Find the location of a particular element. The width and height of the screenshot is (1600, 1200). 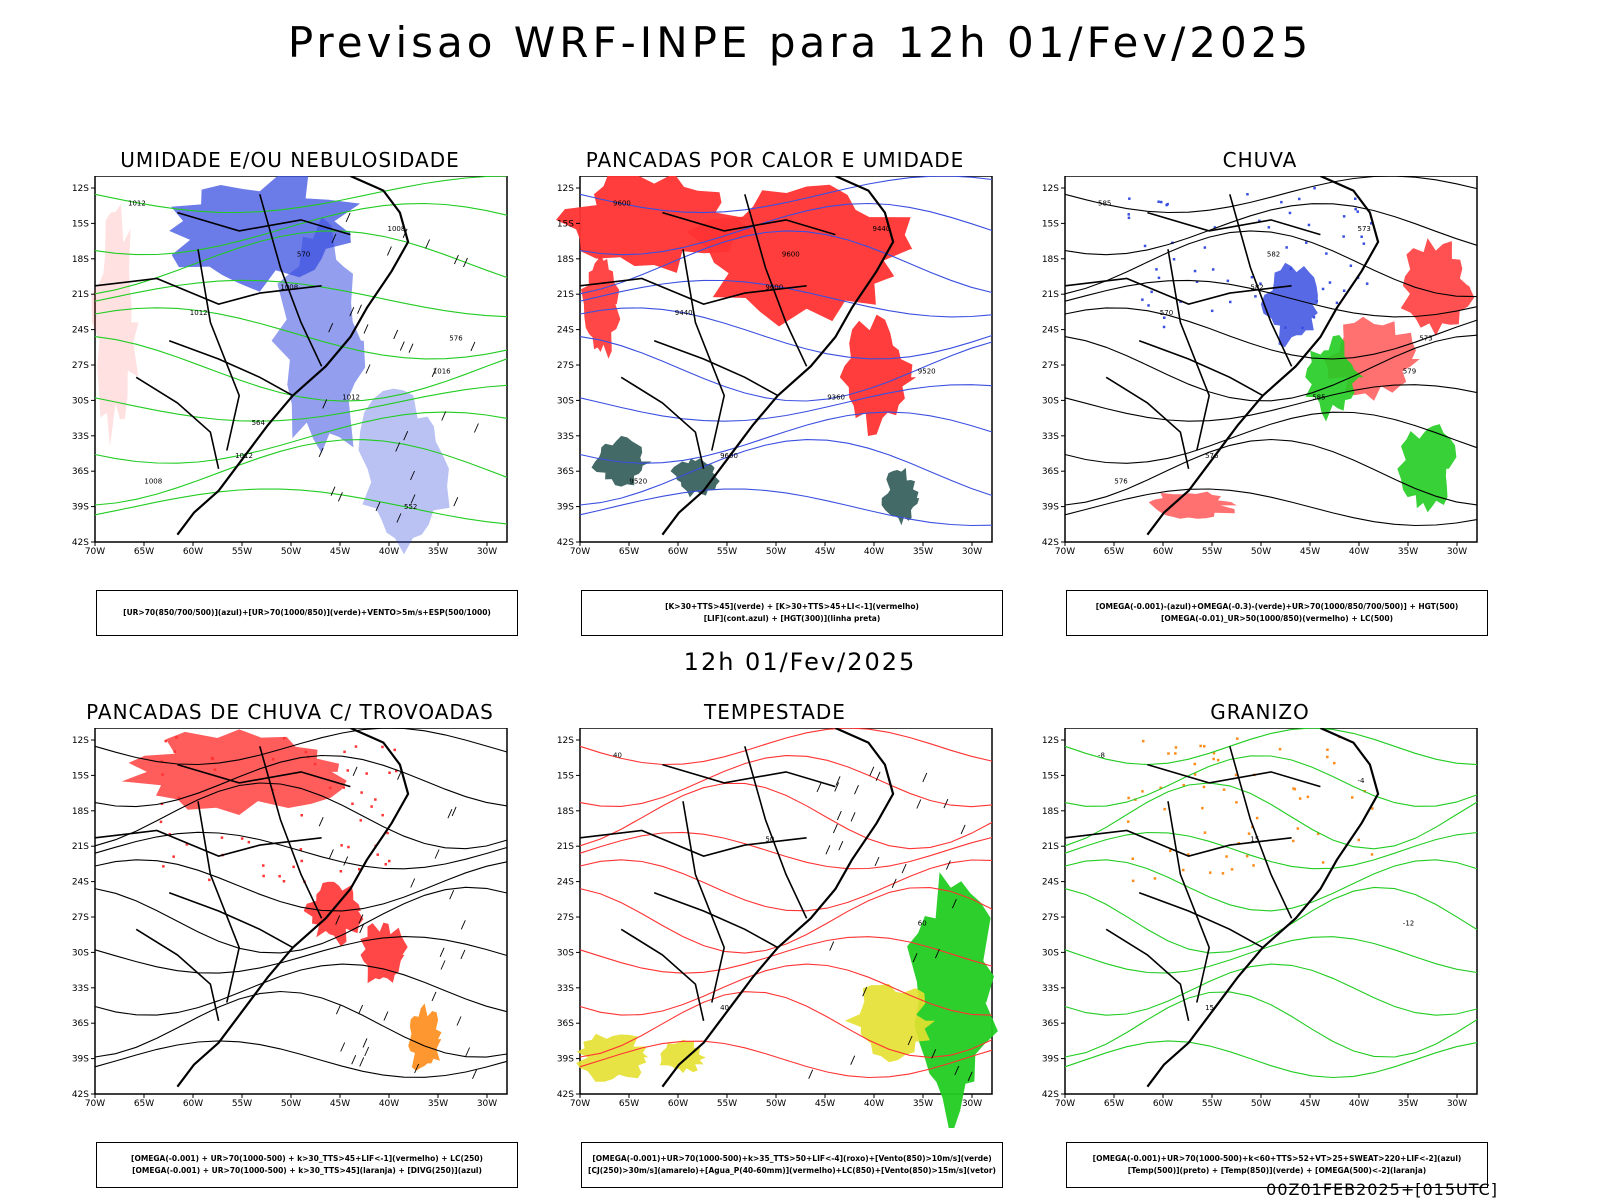

lat-tick-label: 18S is located at coordinates (565, 812).